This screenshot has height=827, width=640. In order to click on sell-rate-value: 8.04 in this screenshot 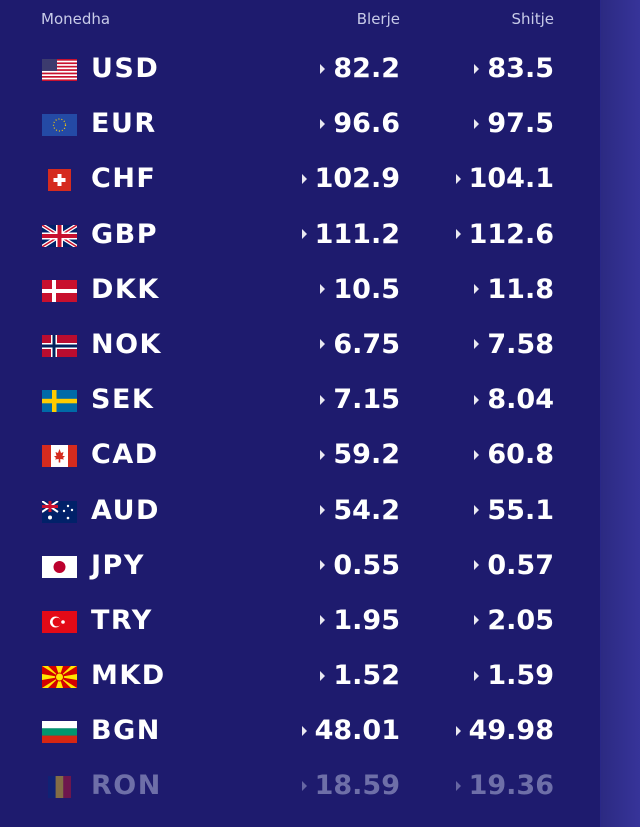, I will do `click(520, 400)`.